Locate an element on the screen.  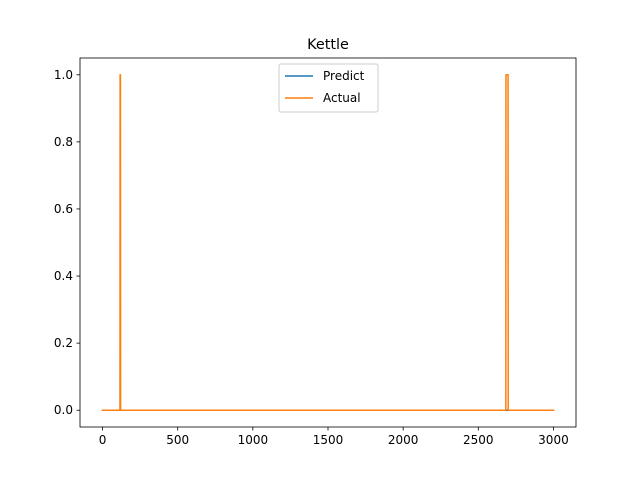
y-tick-label: 0.0 is located at coordinates (63, 410).